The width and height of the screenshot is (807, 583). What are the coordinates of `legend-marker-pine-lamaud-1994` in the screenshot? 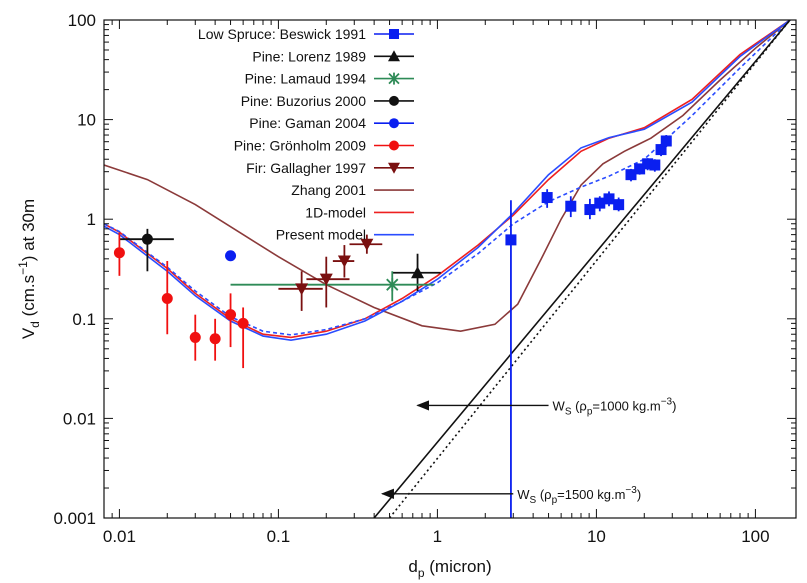 It's located at (394, 78).